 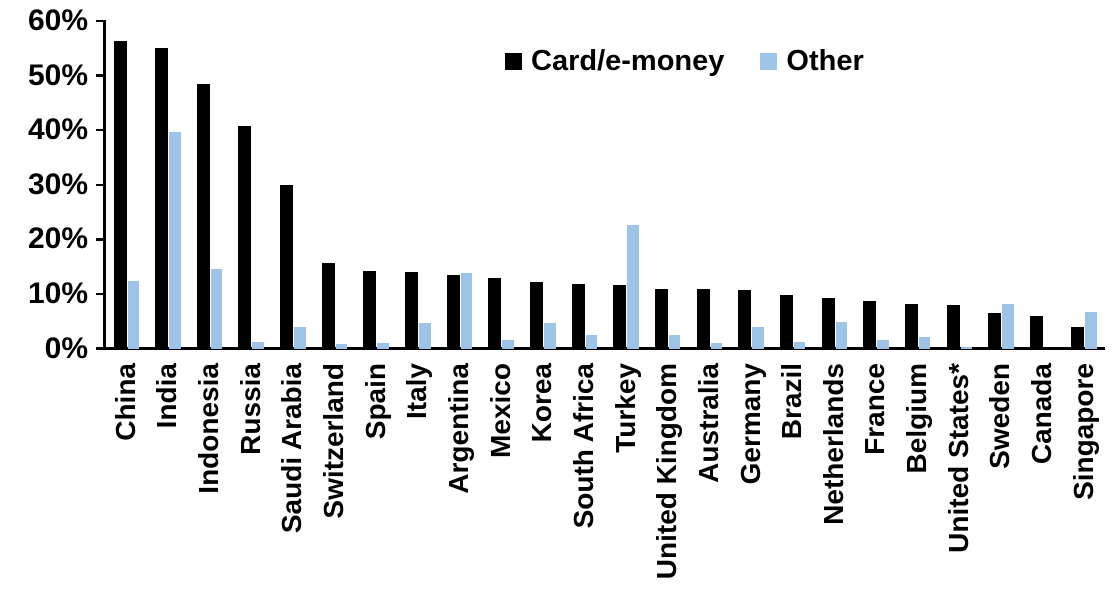 I want to click on y-axis-line, so click(x=104, y=184).